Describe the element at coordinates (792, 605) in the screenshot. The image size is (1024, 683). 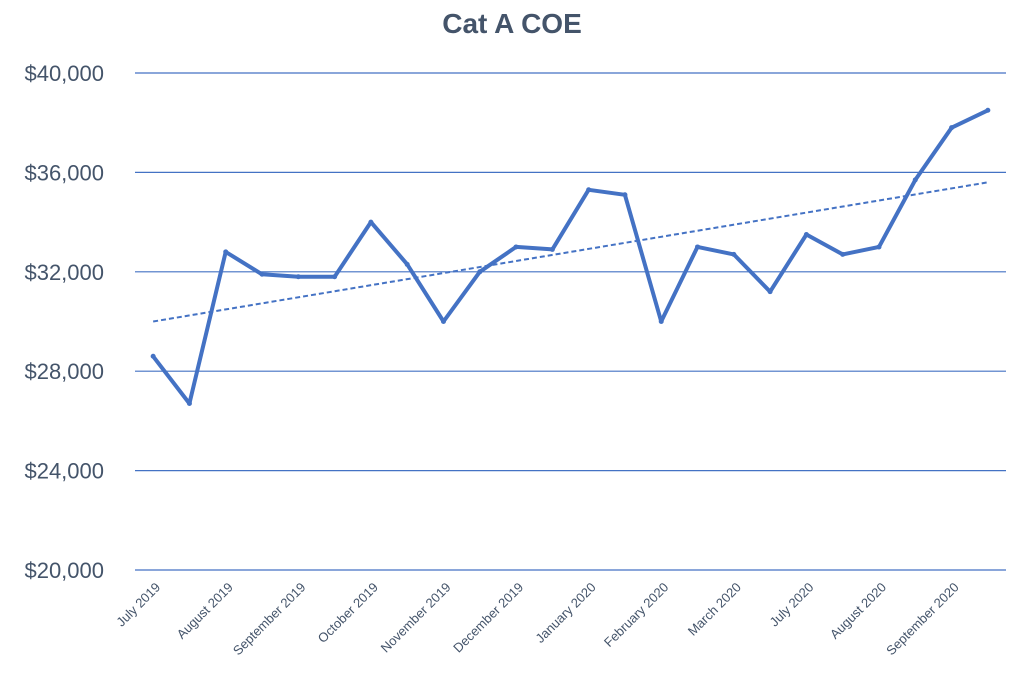
I see `x-tick-label: July 2020` at that location.